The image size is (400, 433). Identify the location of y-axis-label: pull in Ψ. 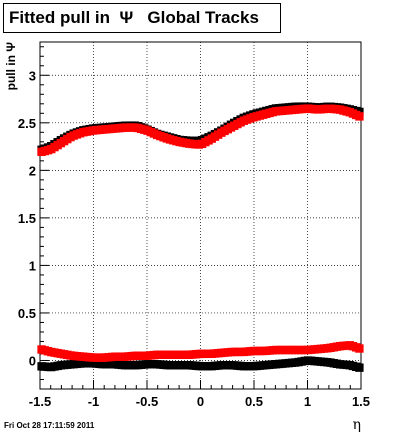
(11, 66).